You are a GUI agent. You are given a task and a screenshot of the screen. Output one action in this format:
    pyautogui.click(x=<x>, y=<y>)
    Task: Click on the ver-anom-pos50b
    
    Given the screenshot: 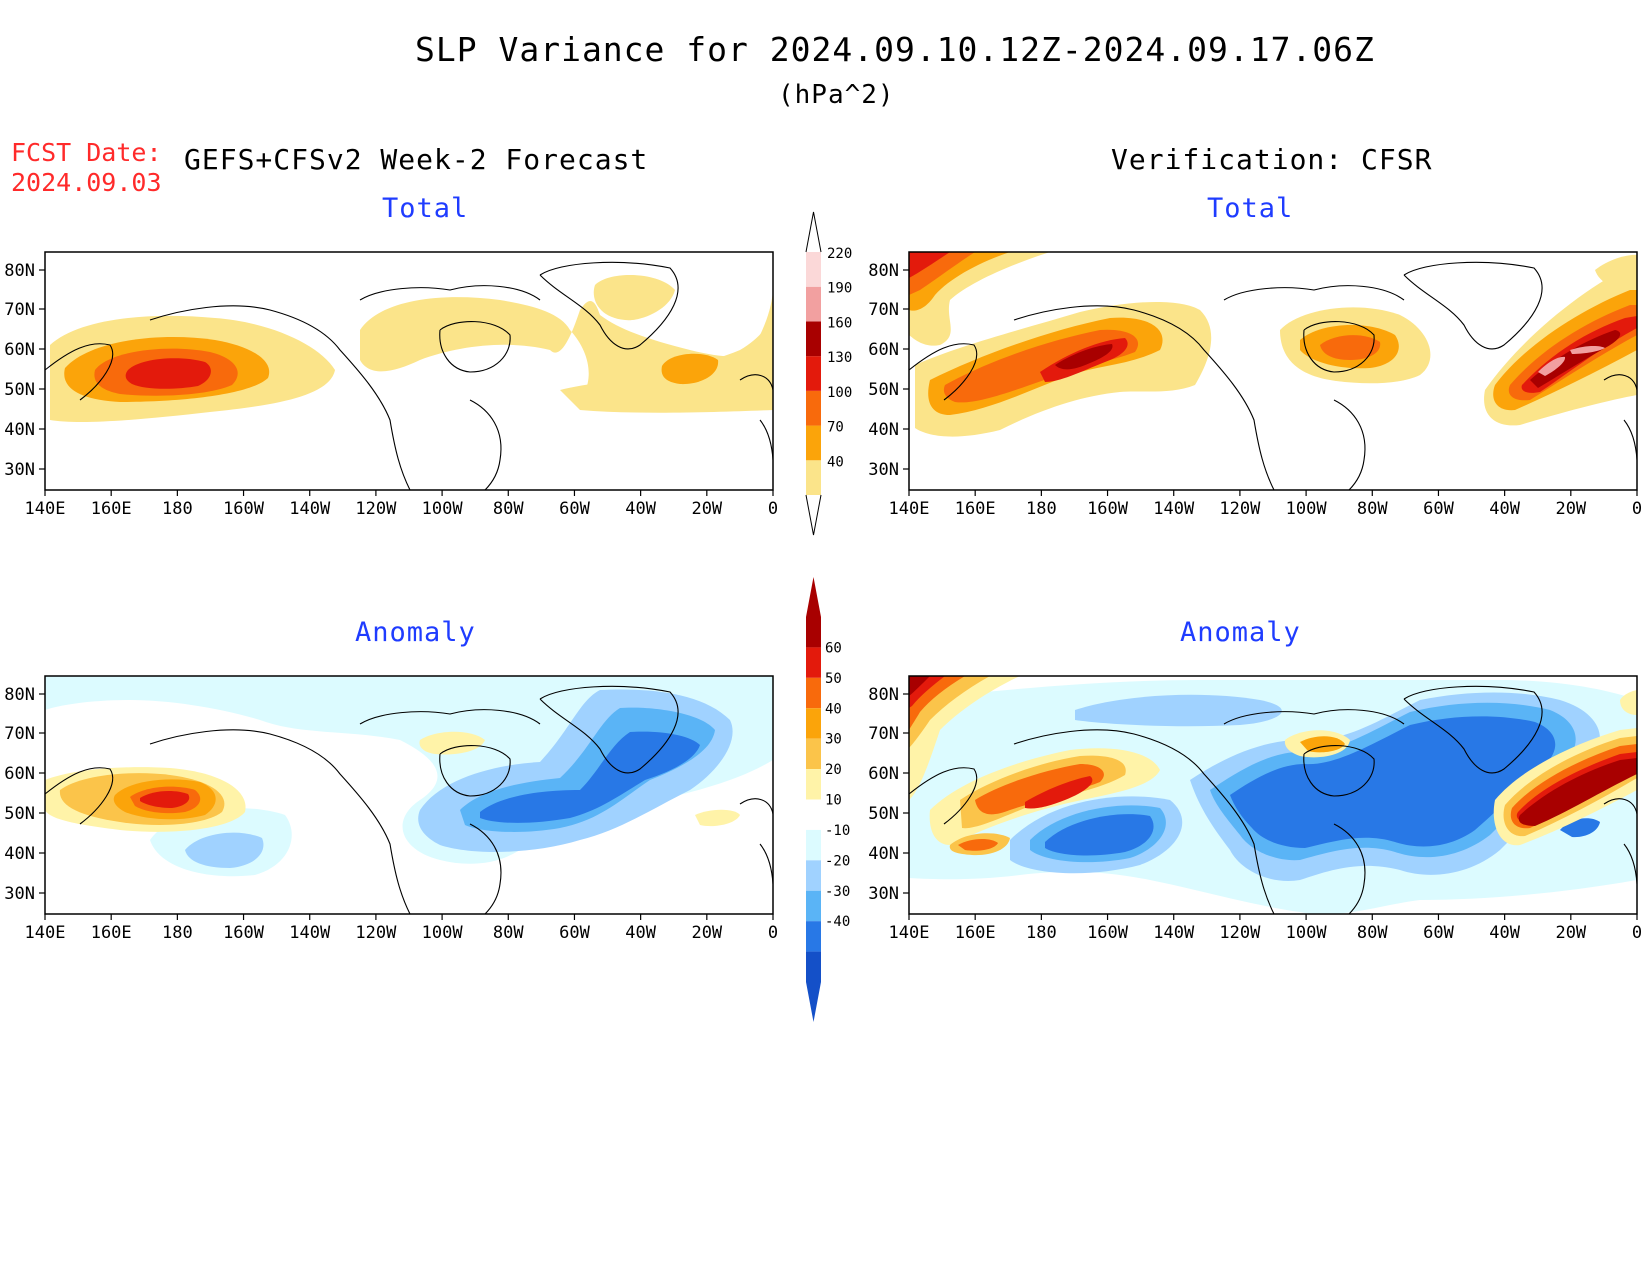 What is the action you would take?
    pyautogui.click(x=1059, y=792)
    